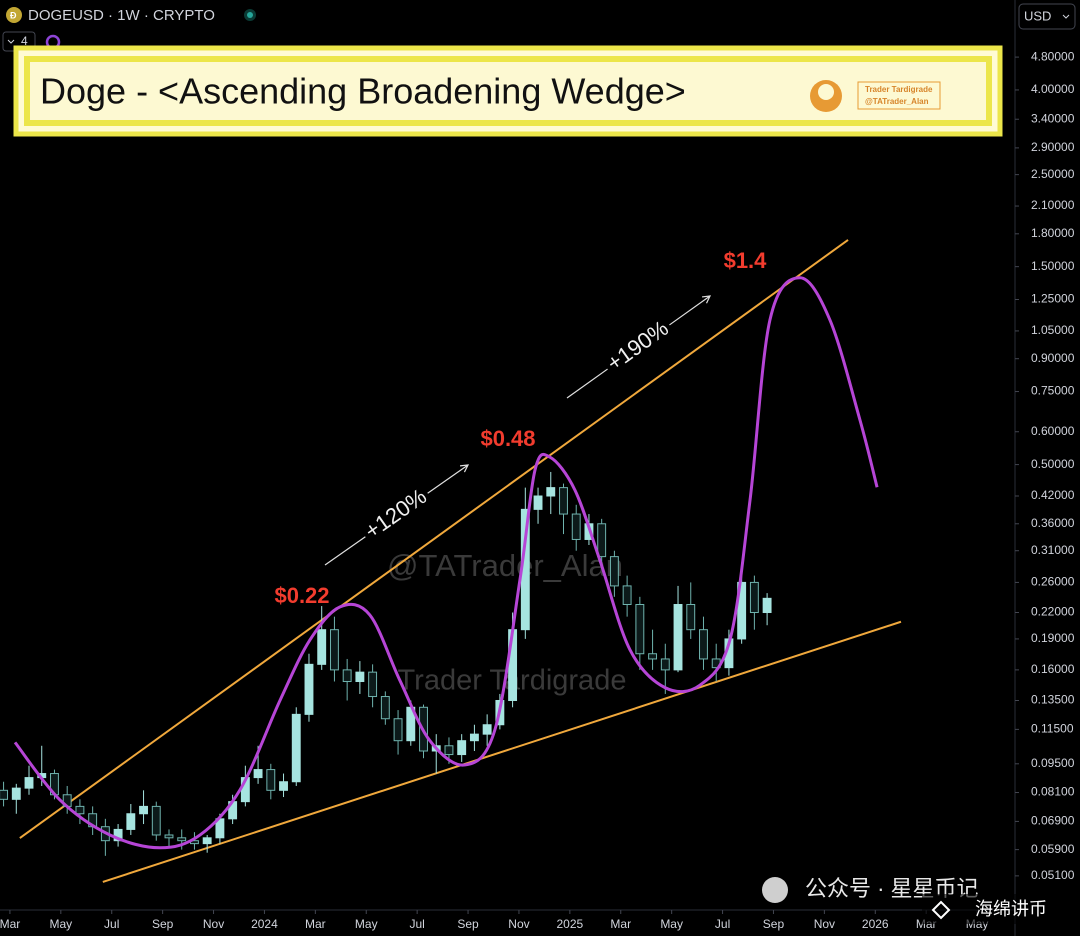 The image size is (1080, 936). I want to click on corner-watermark: 海绵讲币, so click(1011, 909).